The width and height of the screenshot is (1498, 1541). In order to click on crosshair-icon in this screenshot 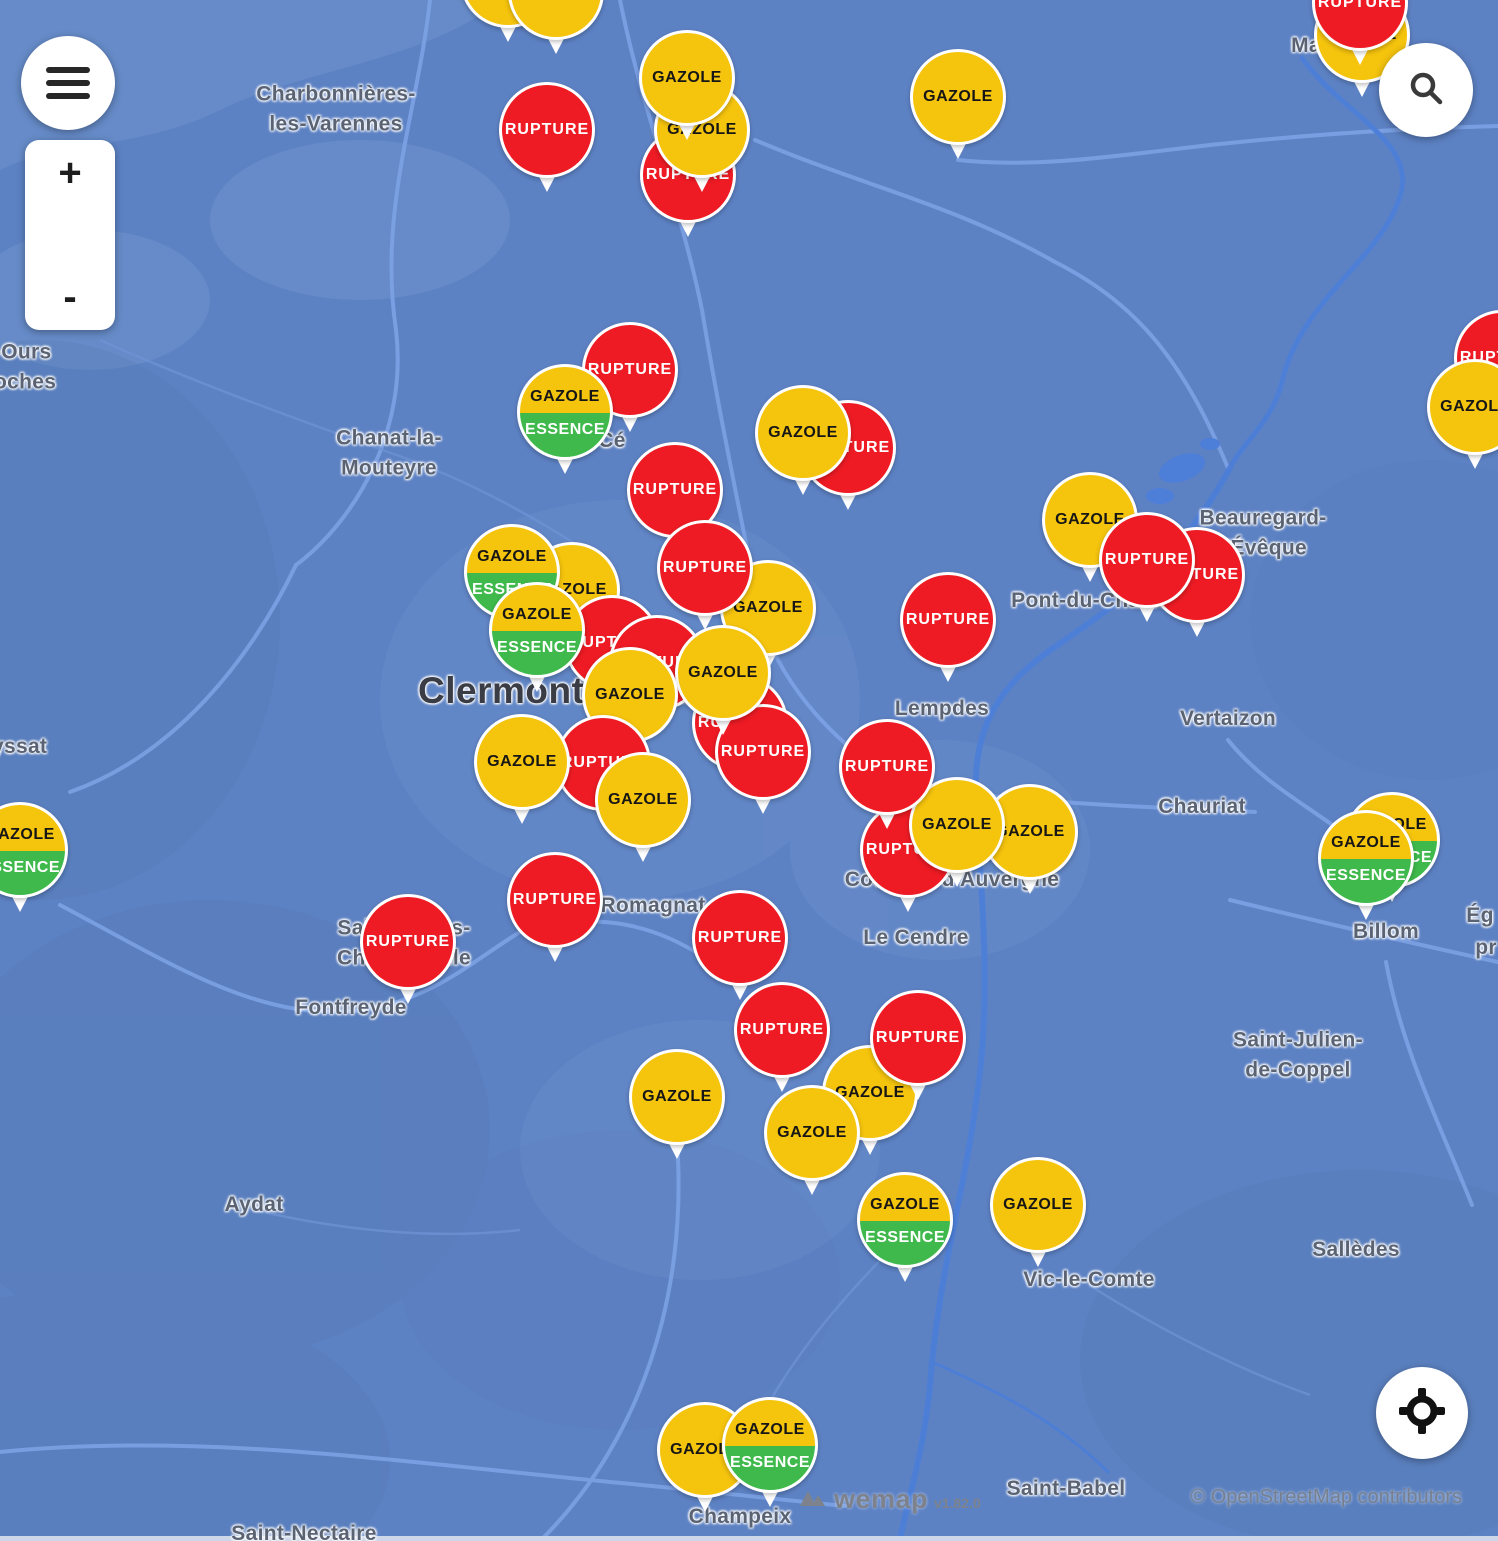, I will do `click(1422, 1413)`.